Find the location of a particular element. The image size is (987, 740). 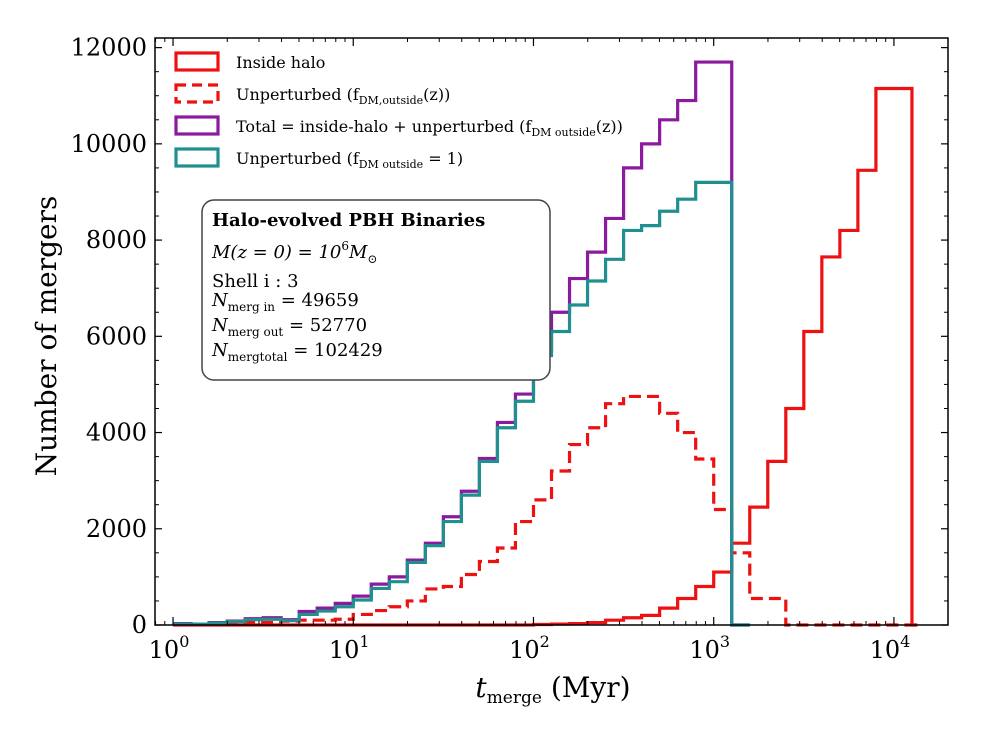

x-tick-label: 10² is located at coordinates (529, 648).